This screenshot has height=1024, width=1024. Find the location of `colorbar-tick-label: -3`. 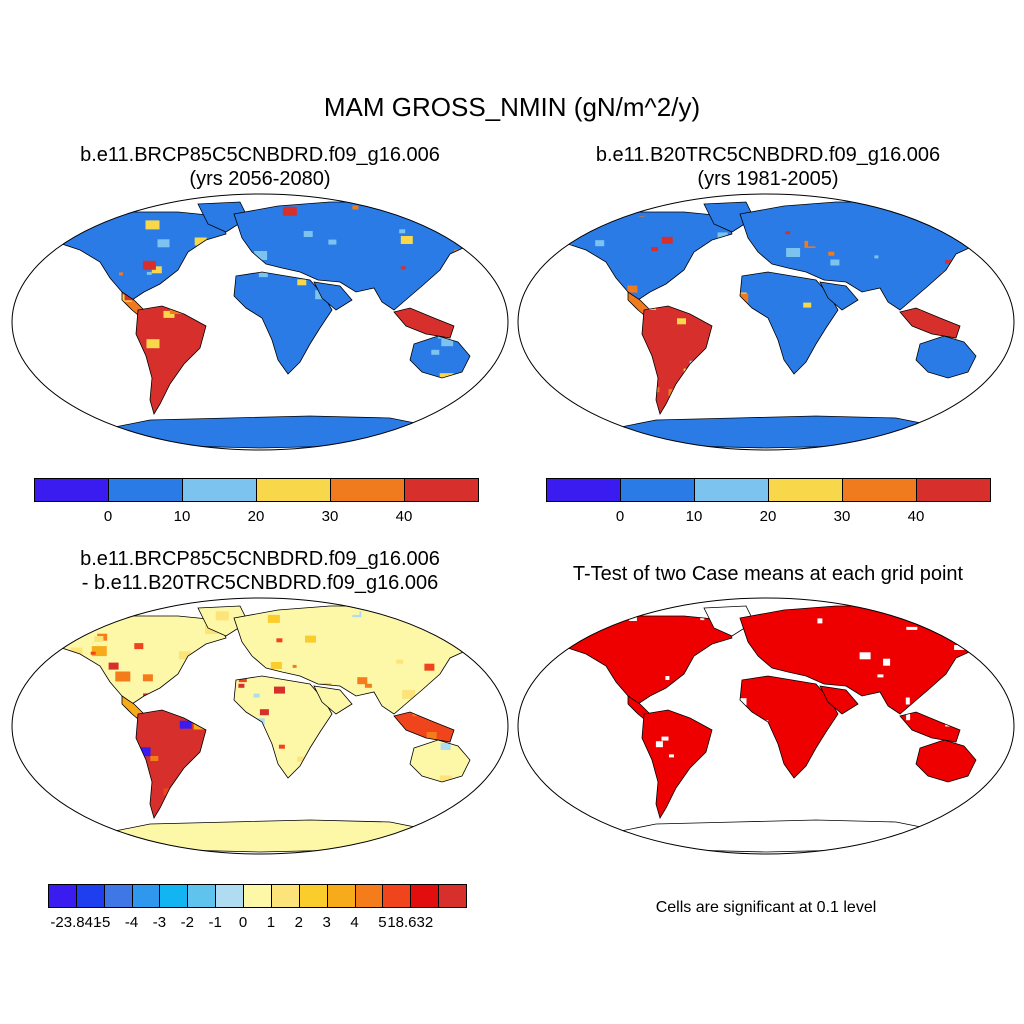

colorbar-tick-label: -3 is located at coordinates (159, 922).